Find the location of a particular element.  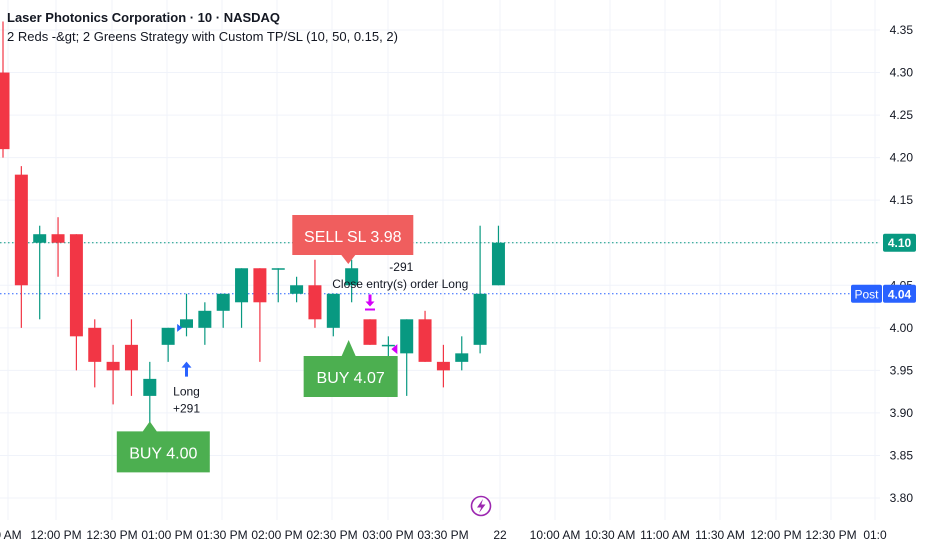

y-tick-label: 3.85 is located at coordinates (902, 455).